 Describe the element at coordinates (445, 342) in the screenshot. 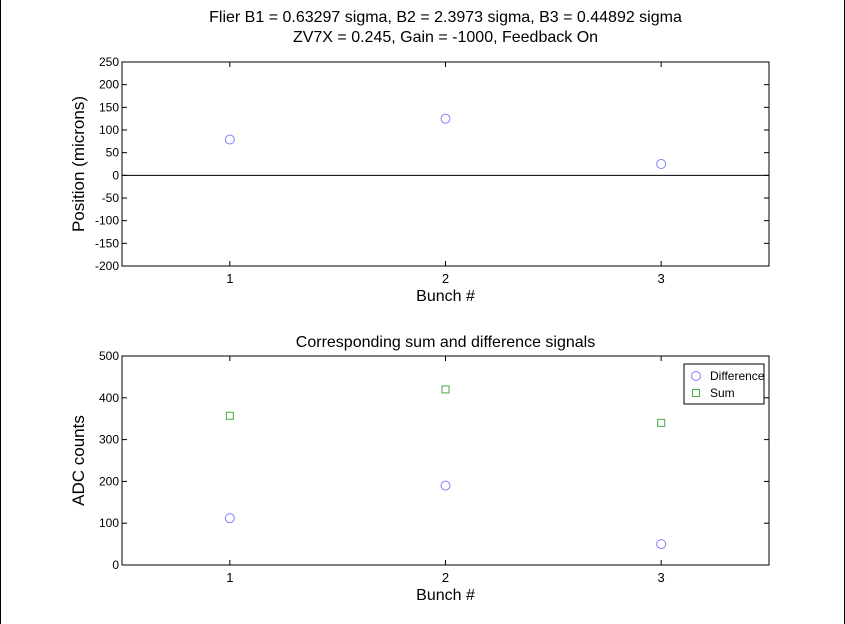

I see `chart-title: Corresponding sum and difference signals` at that location.